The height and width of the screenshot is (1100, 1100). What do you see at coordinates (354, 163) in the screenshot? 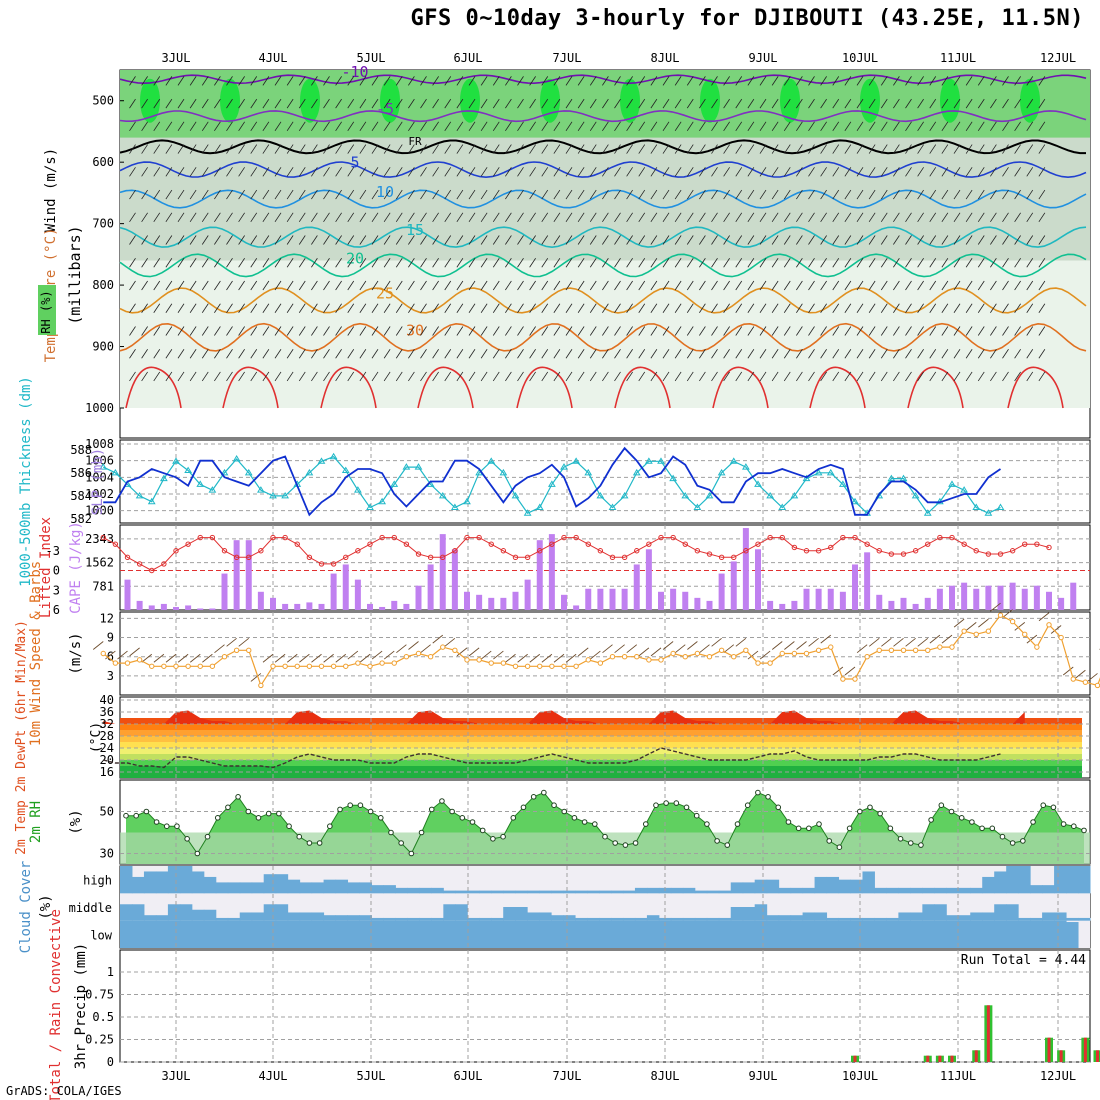
I see `isotherm-label: 5` at bounding box center [354, 163].